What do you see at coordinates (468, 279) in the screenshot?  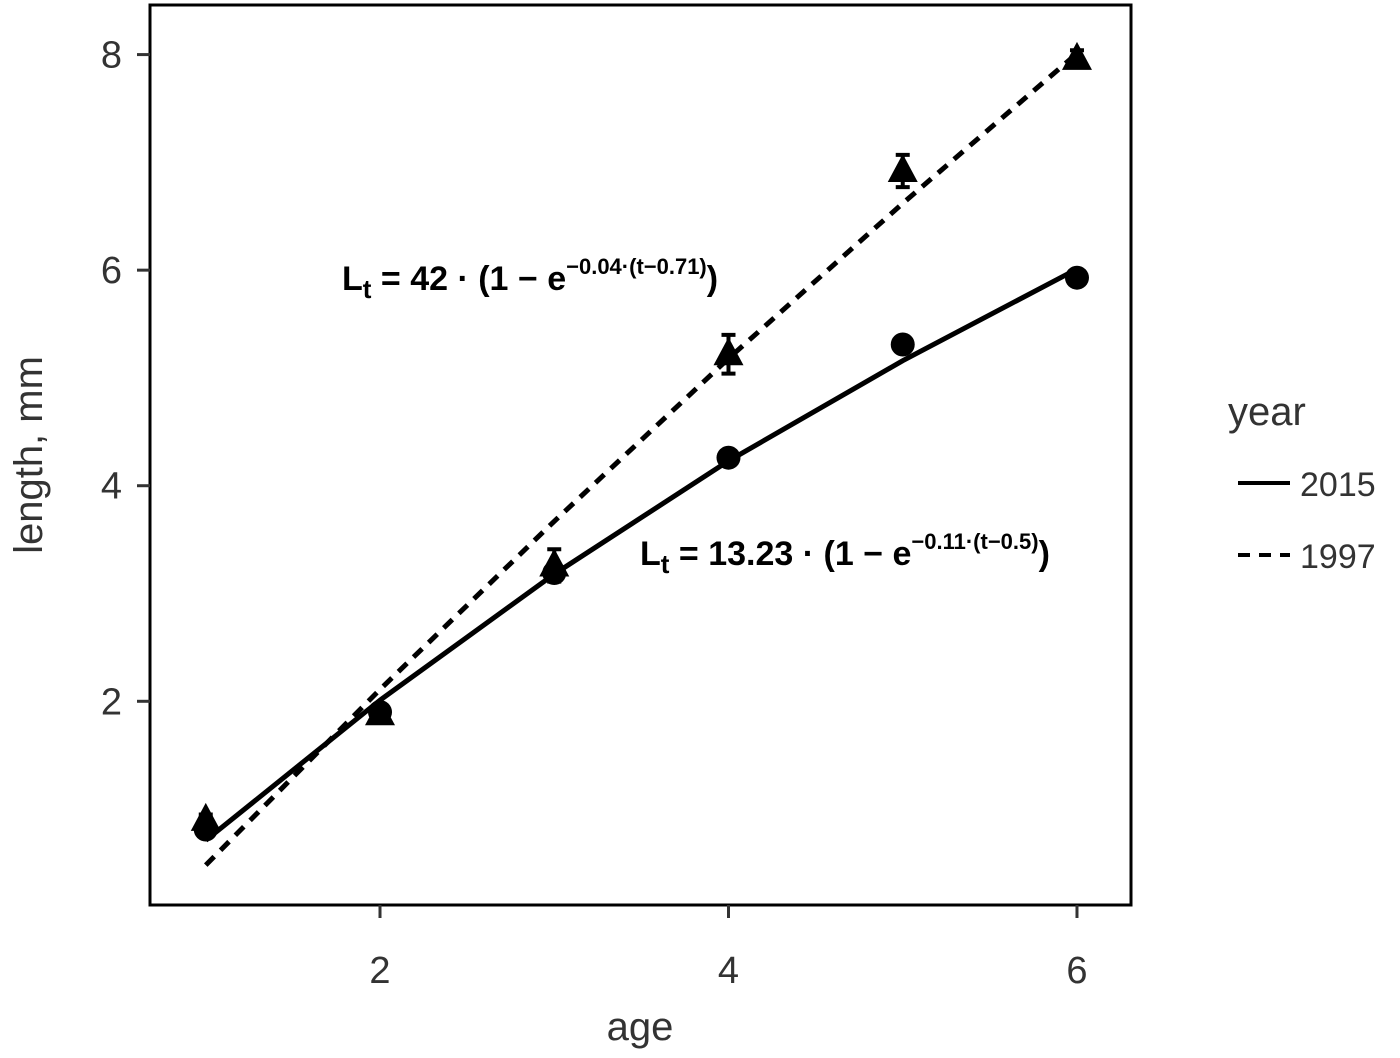 I see `eq-text: = 42 · (1 − e` at bounding box center [468, 279].